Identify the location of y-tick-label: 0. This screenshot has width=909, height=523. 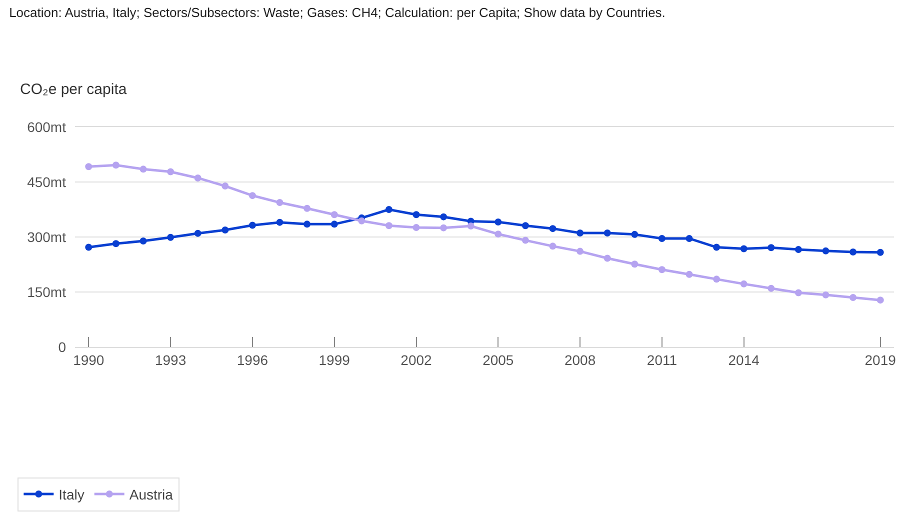
(62, 346).